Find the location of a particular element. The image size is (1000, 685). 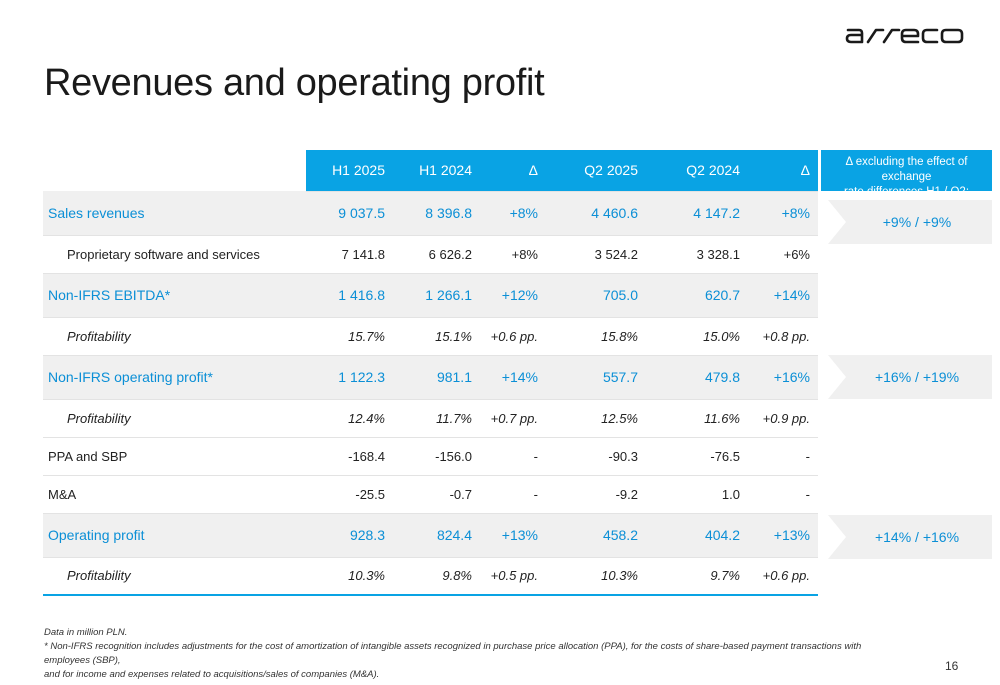

cell: 620.7 is located at coordinates (697, 295).